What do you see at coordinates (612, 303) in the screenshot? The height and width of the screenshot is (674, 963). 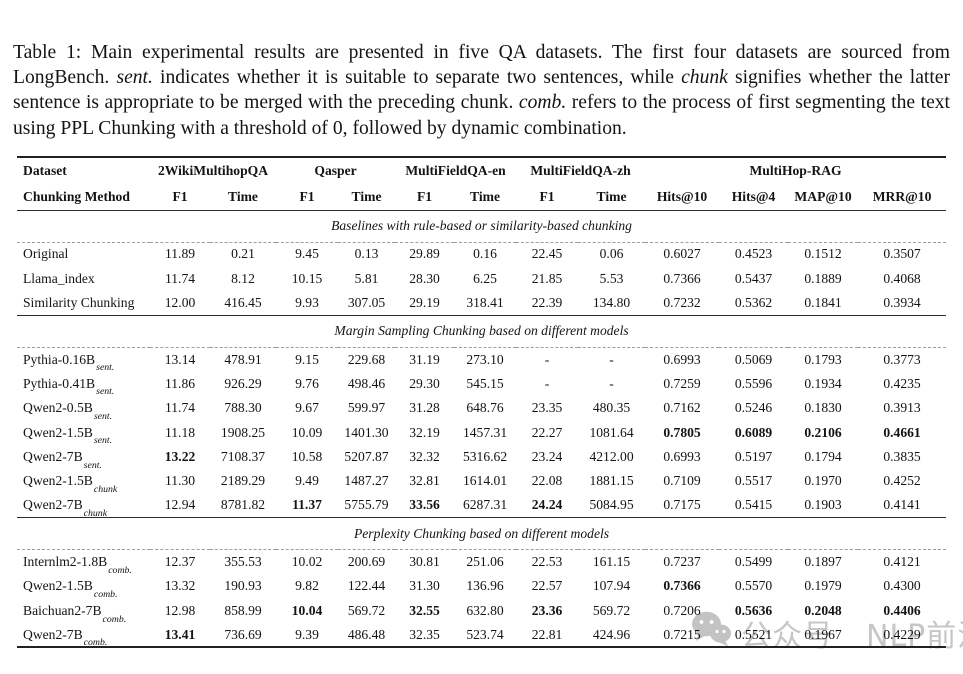 I see `result-cell: 134.80` at bounding box center [612, 303].